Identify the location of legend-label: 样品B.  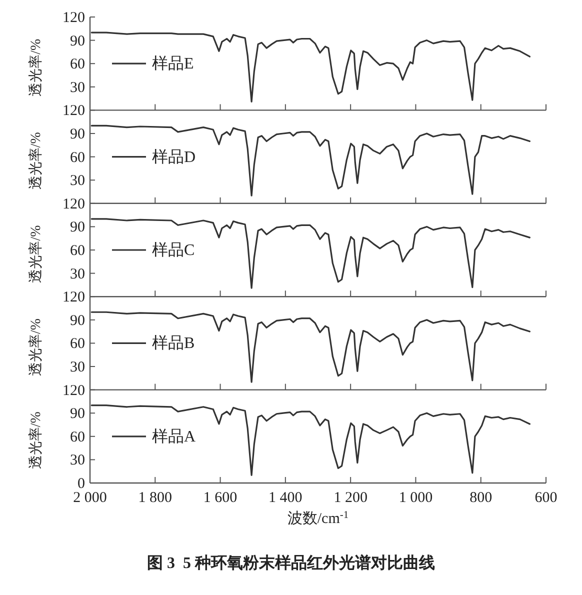
(173, 343).